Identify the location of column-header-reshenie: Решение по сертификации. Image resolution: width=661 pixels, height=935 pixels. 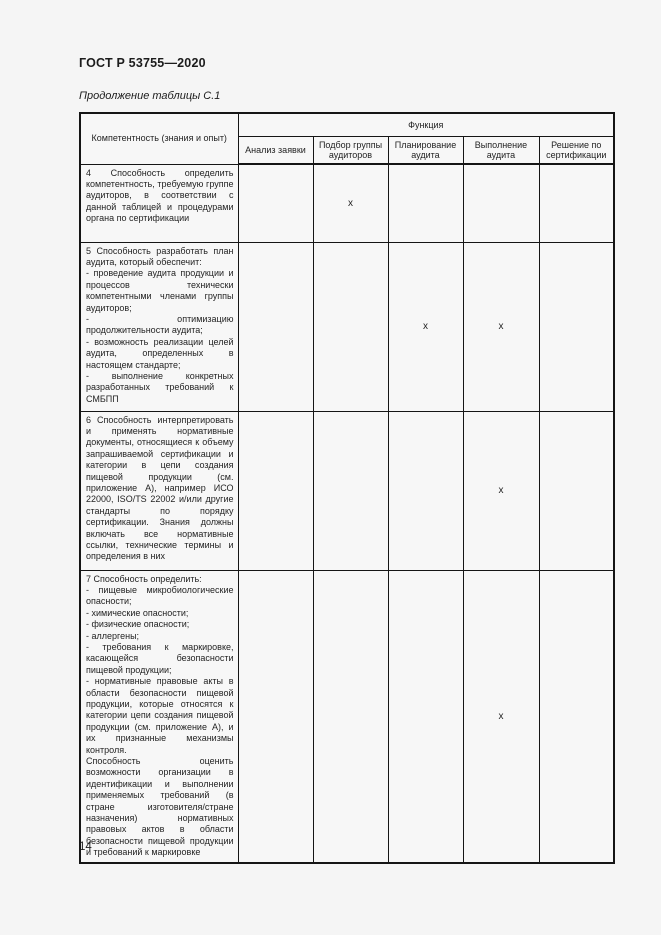
(576, 150).